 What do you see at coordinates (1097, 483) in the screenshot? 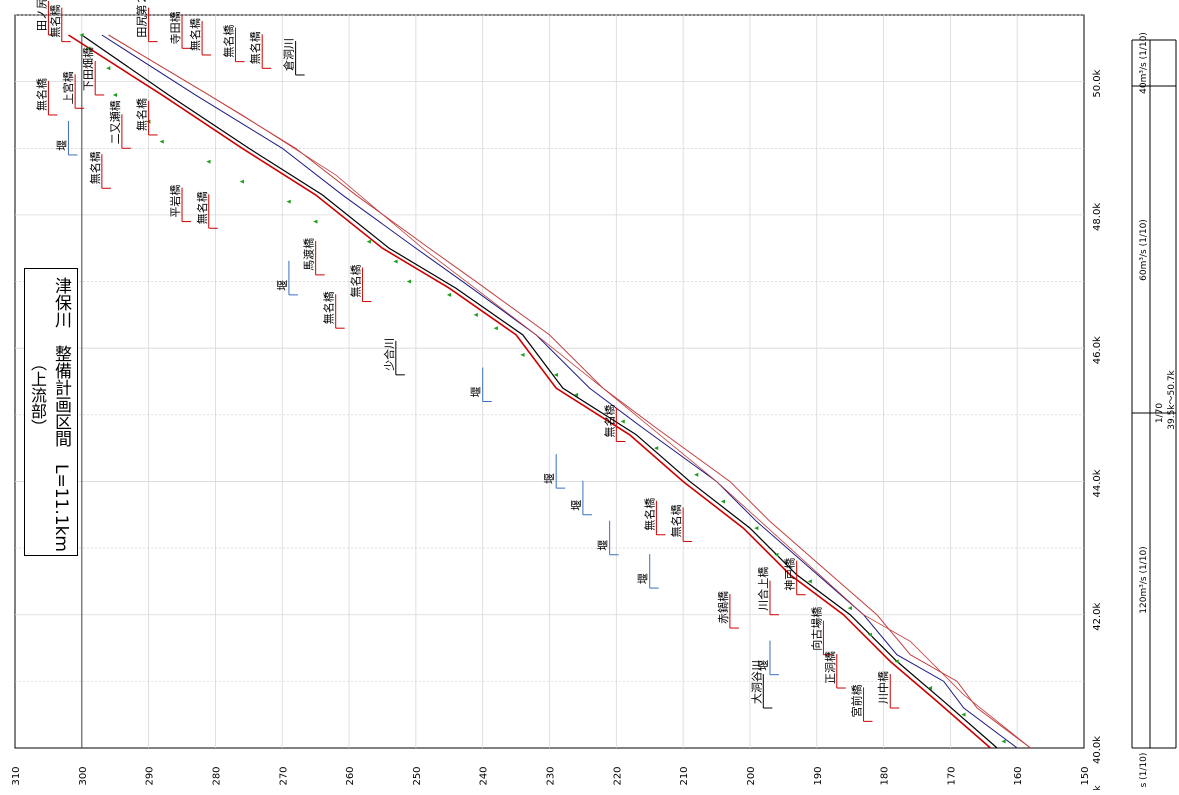
I see `distance-tick-label: 44.0k` at bounding box center [1097, 483].